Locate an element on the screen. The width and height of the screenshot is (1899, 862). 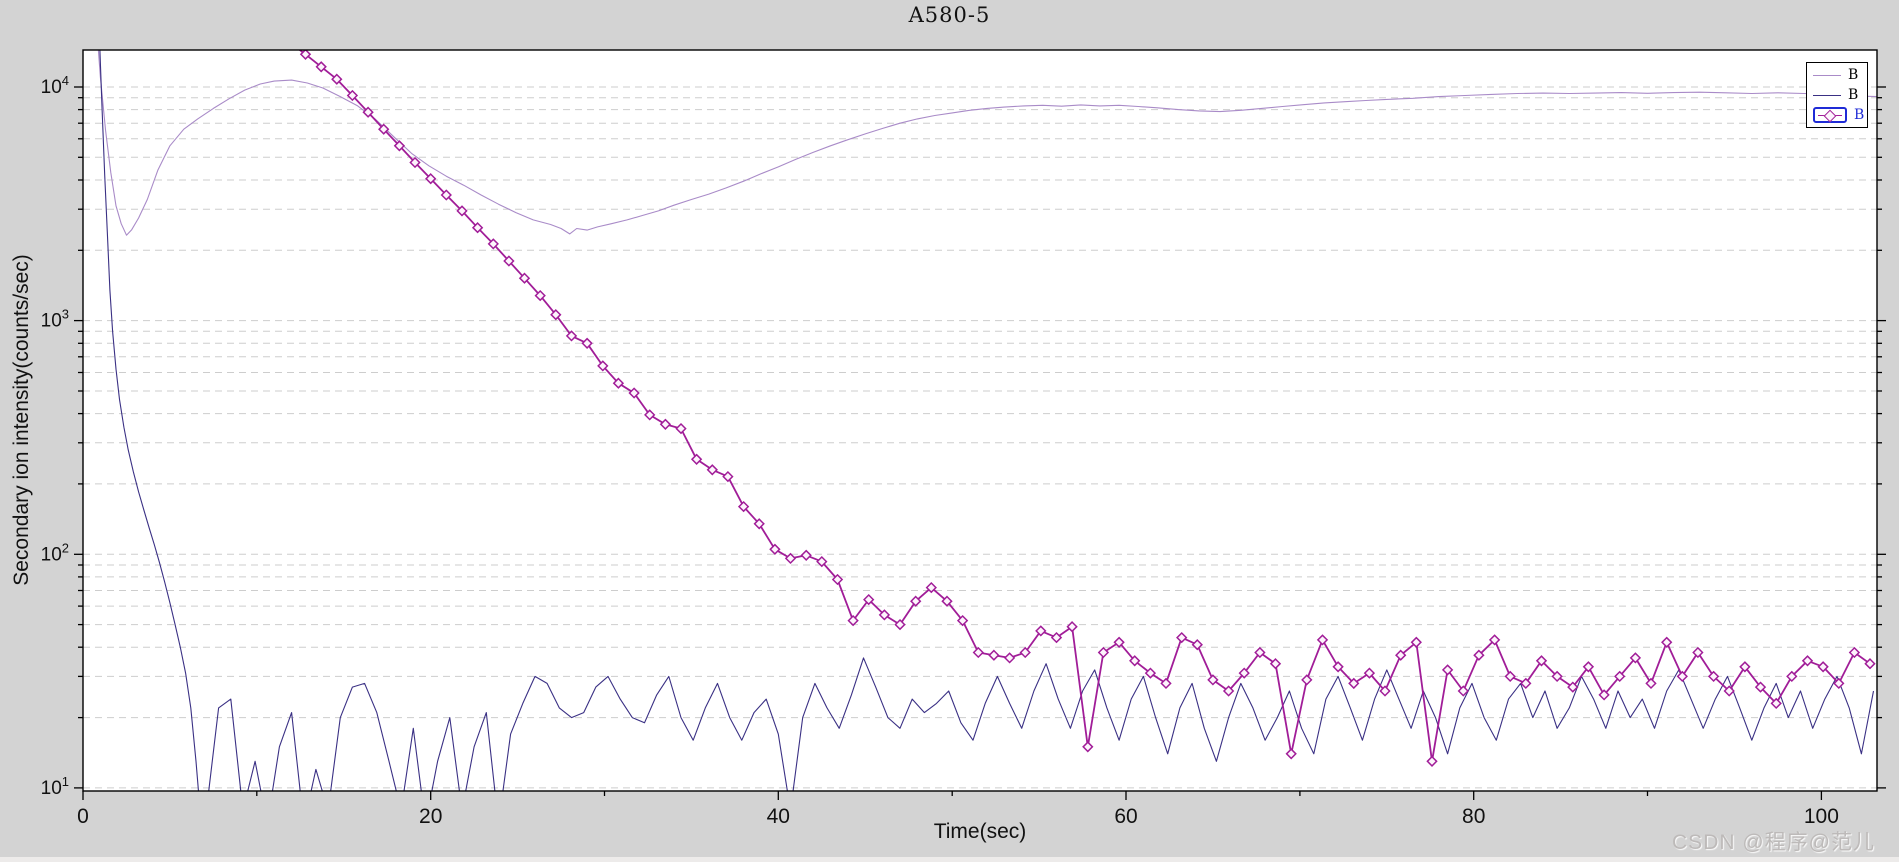
selection-highlight-box is located at coordinates (1830, 115).